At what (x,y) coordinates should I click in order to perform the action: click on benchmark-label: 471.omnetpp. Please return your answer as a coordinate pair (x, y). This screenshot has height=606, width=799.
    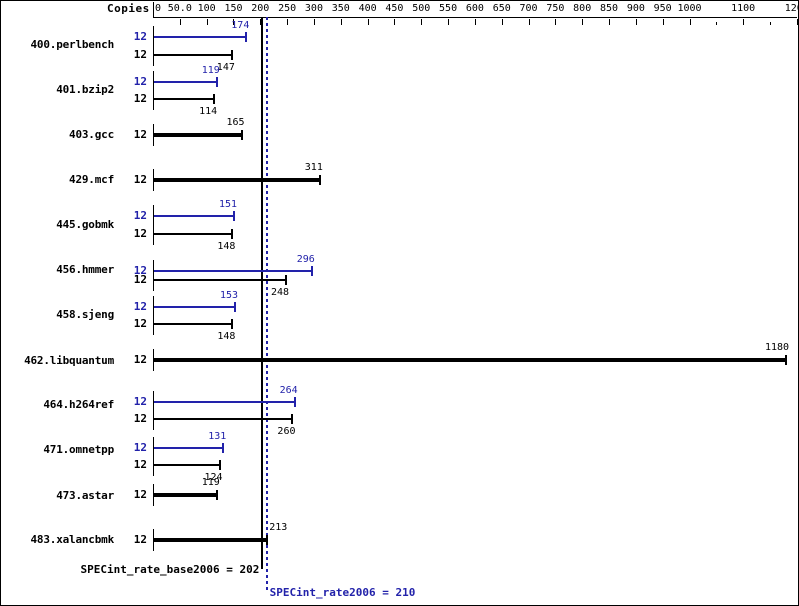
    Looking at the image, I should click on (78, 449).